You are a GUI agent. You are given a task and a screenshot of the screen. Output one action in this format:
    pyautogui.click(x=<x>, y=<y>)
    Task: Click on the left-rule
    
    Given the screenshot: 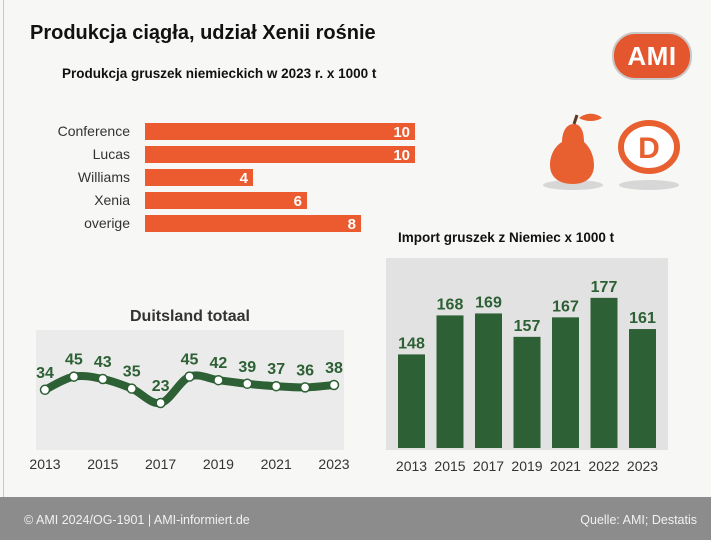 What is the action you would take?
    pyautogui.click(x=3, y=250)
    